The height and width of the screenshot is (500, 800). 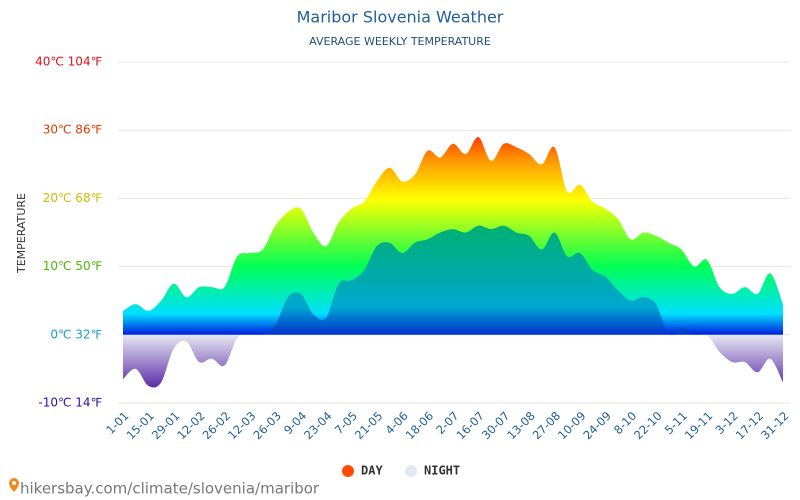 I want to click on y-axis-label: TEMPERATURE, so click(x=21, y=233).